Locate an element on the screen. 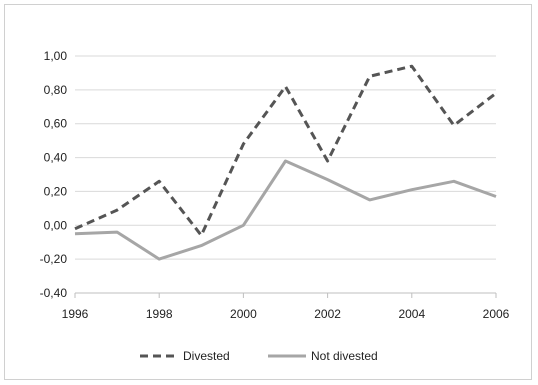  x-axis-tick-labels: 1996 1998 2000 2002 2004 2006 is located at coordinates (286, 307).